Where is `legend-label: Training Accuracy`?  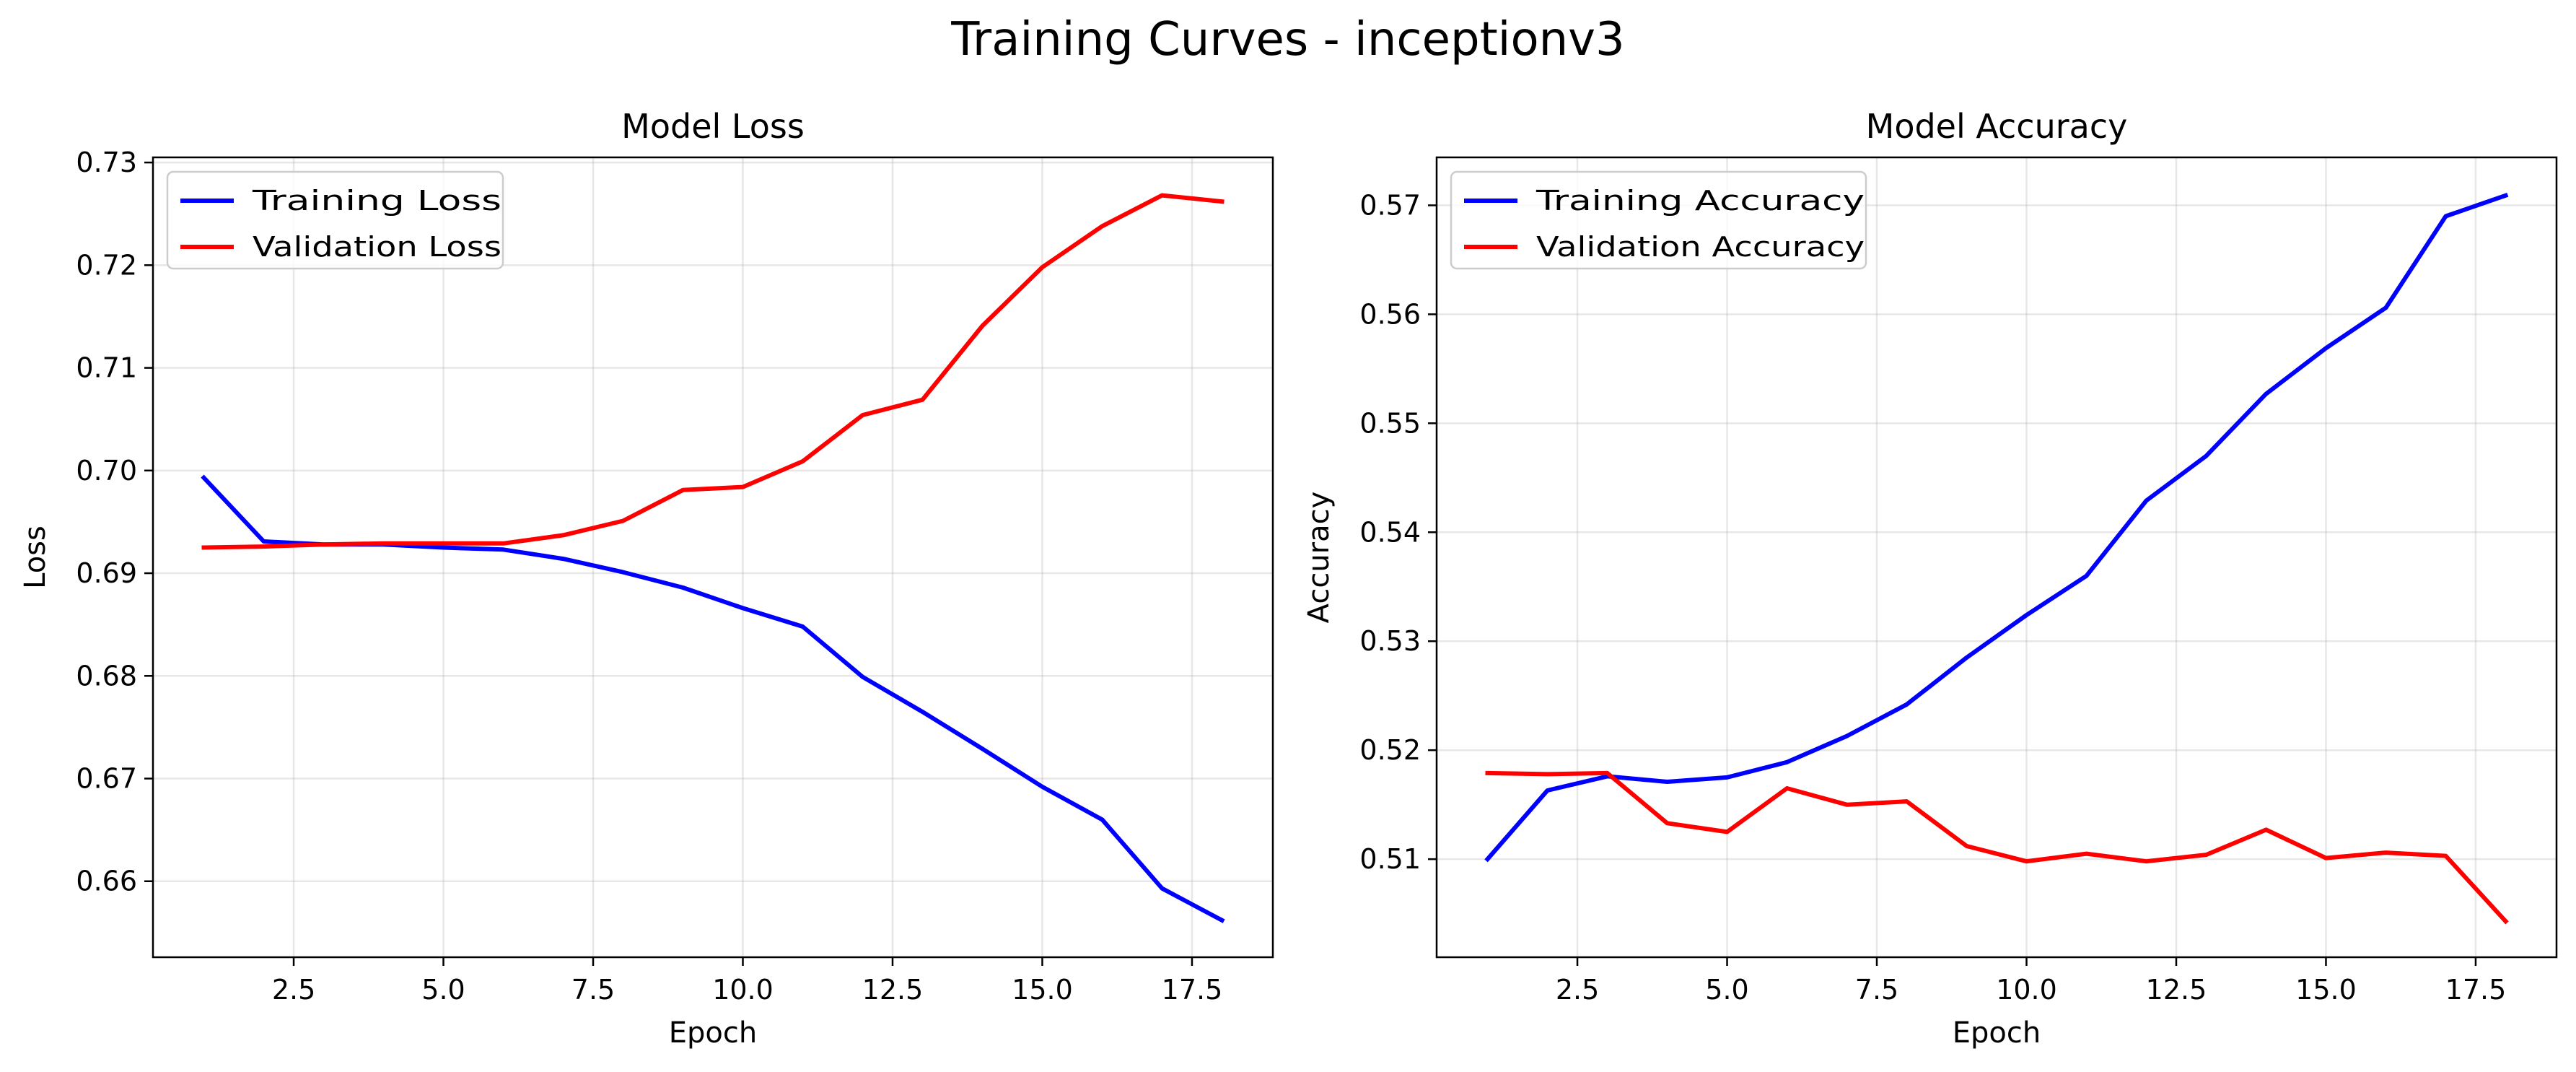 legend-label: Training Accuracy is located at coordinates (1700, 201).